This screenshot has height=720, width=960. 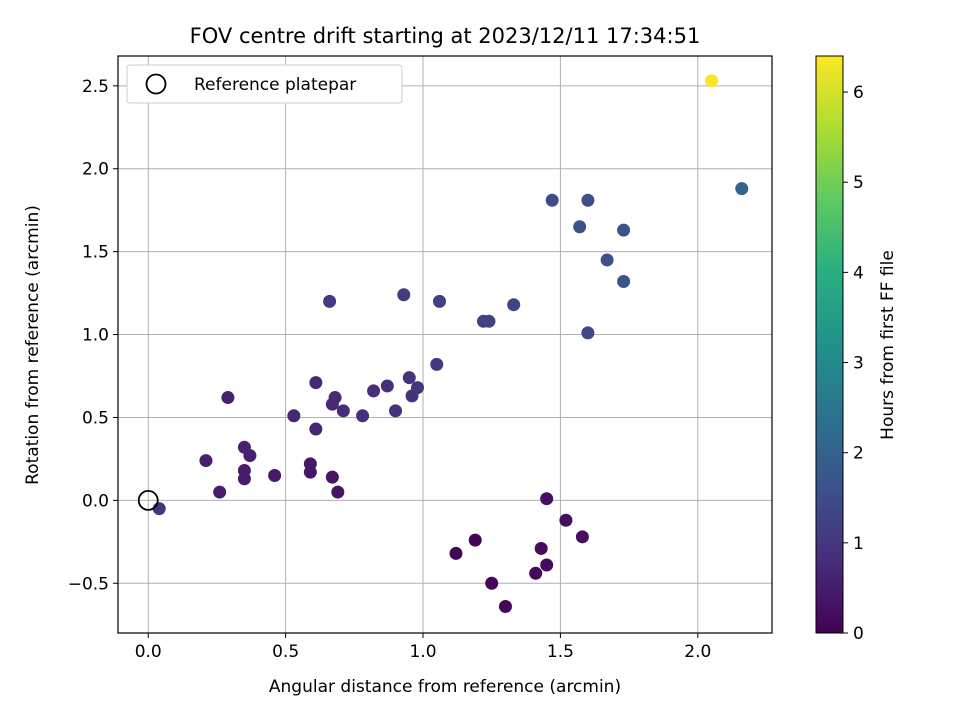 I want to click on x-axis-label: Angular distance from reference (arcmin), so click(x=445, y=687).